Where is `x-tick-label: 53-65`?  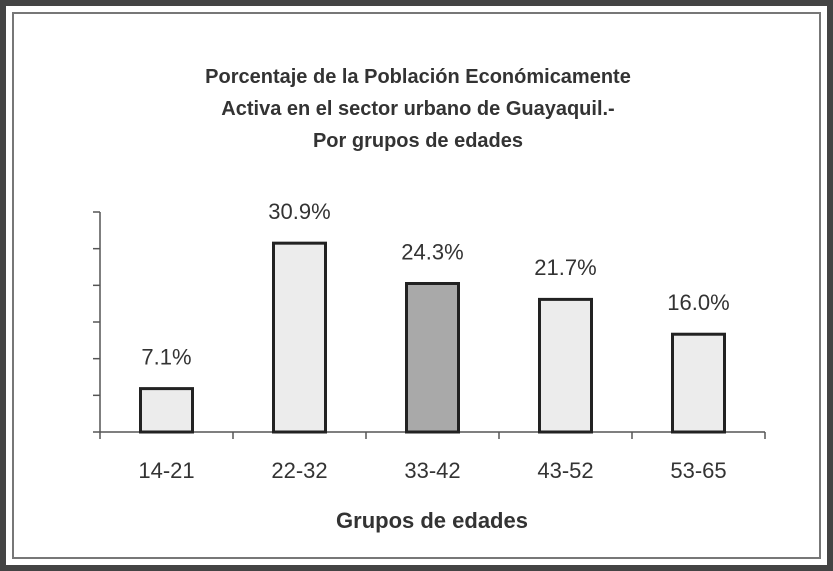 x-tick-label: 53-65 is located at coordinates (698, 470).